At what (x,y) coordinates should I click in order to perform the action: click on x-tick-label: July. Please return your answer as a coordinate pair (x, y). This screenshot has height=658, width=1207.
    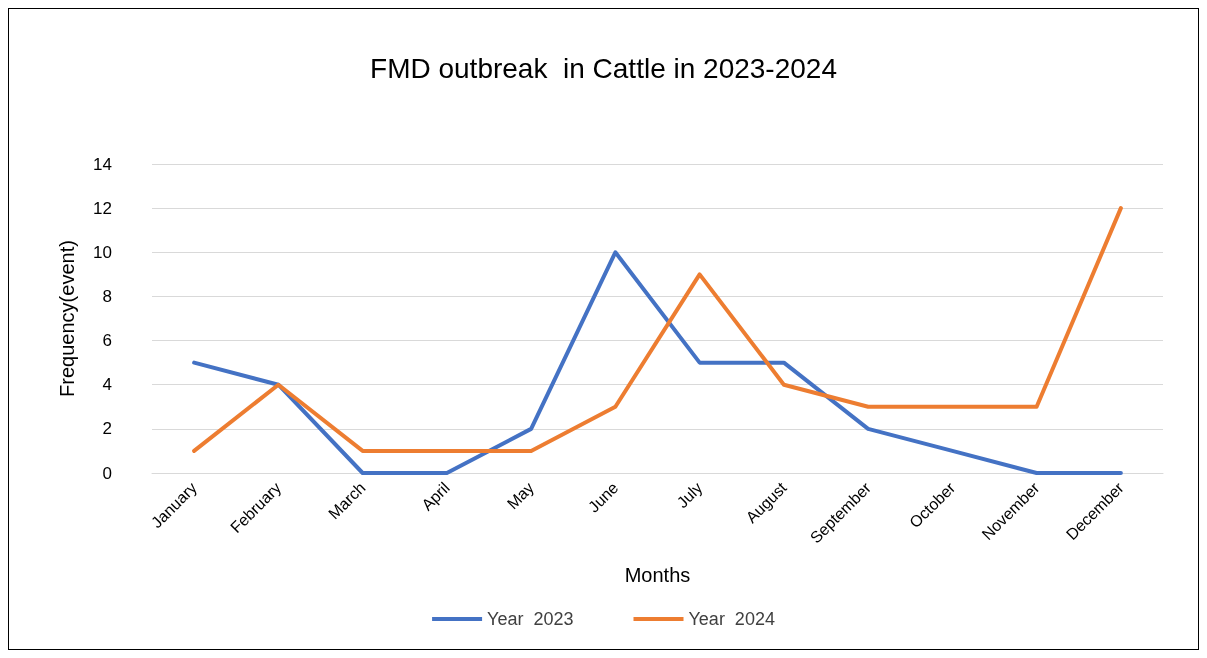
    Looking at the image, I should click on (689, 495).